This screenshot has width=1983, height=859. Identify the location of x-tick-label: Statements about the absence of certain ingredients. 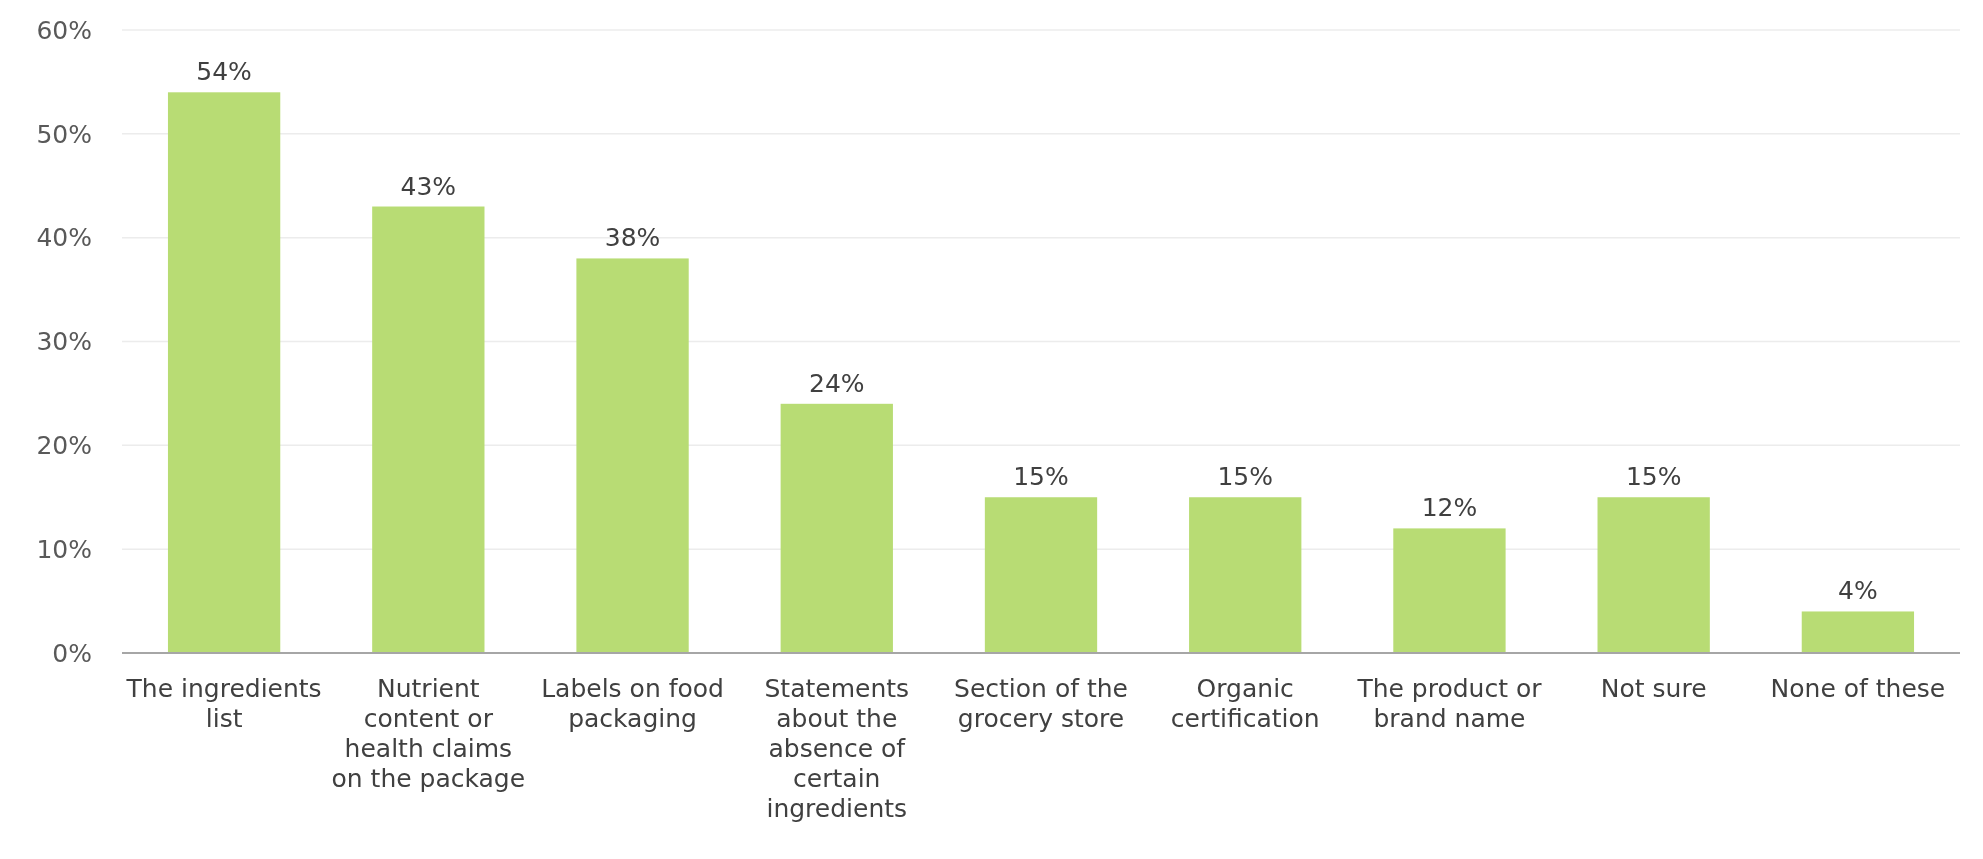
(837, 748).